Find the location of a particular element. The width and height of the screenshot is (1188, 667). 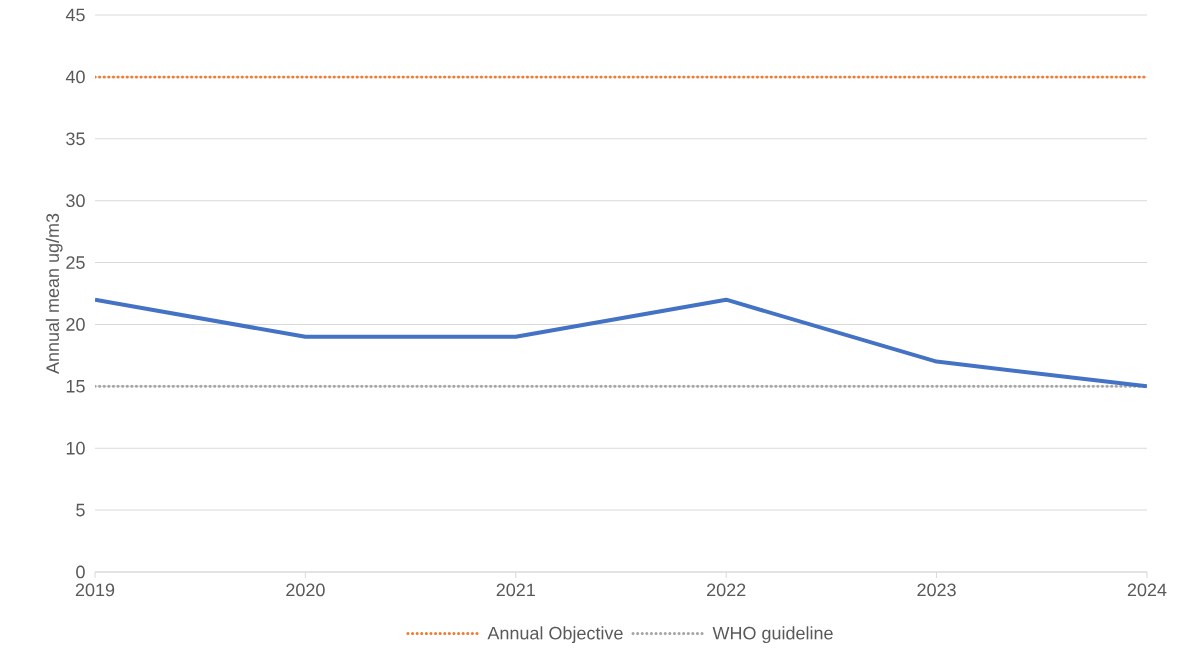

x-tick-label: 2019 is located at coordinates (95, 590).